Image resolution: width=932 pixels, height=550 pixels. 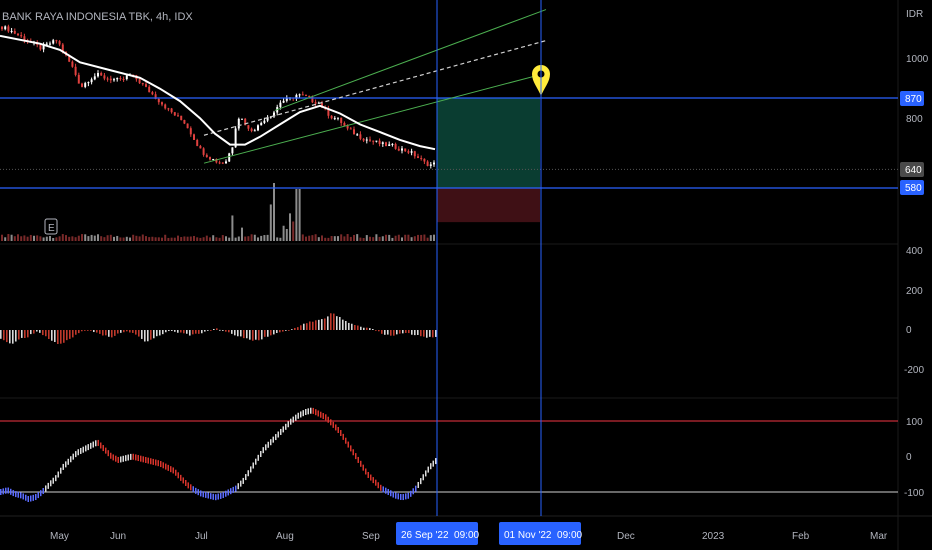 I want to click on target-zone, so click(x=488, y=143).